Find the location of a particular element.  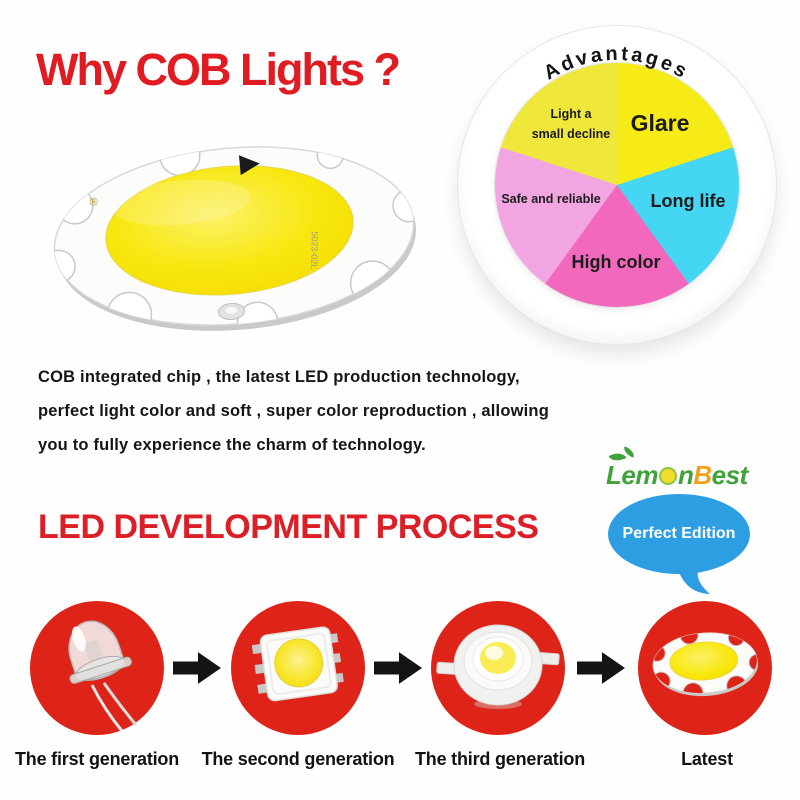

speech-bubble-body is located at coordinates (679, 534).